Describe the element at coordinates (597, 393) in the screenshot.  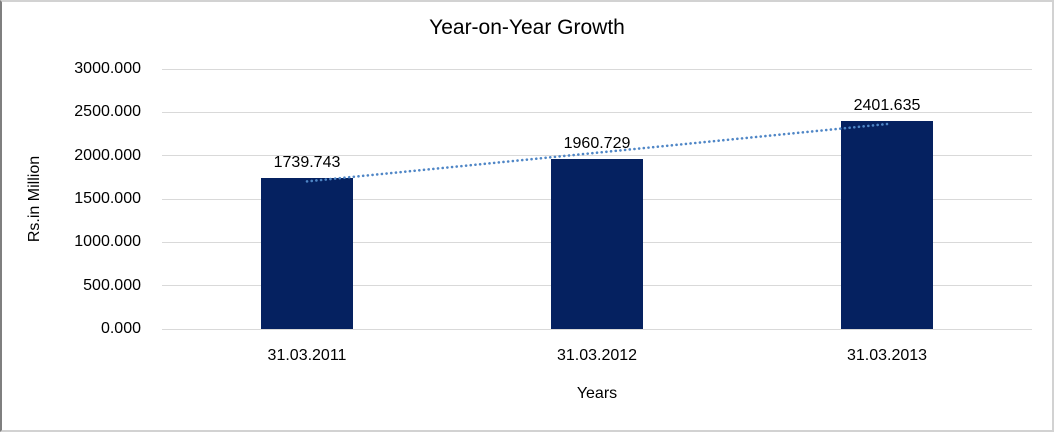
I see `x-axis-title: Years` at that location.